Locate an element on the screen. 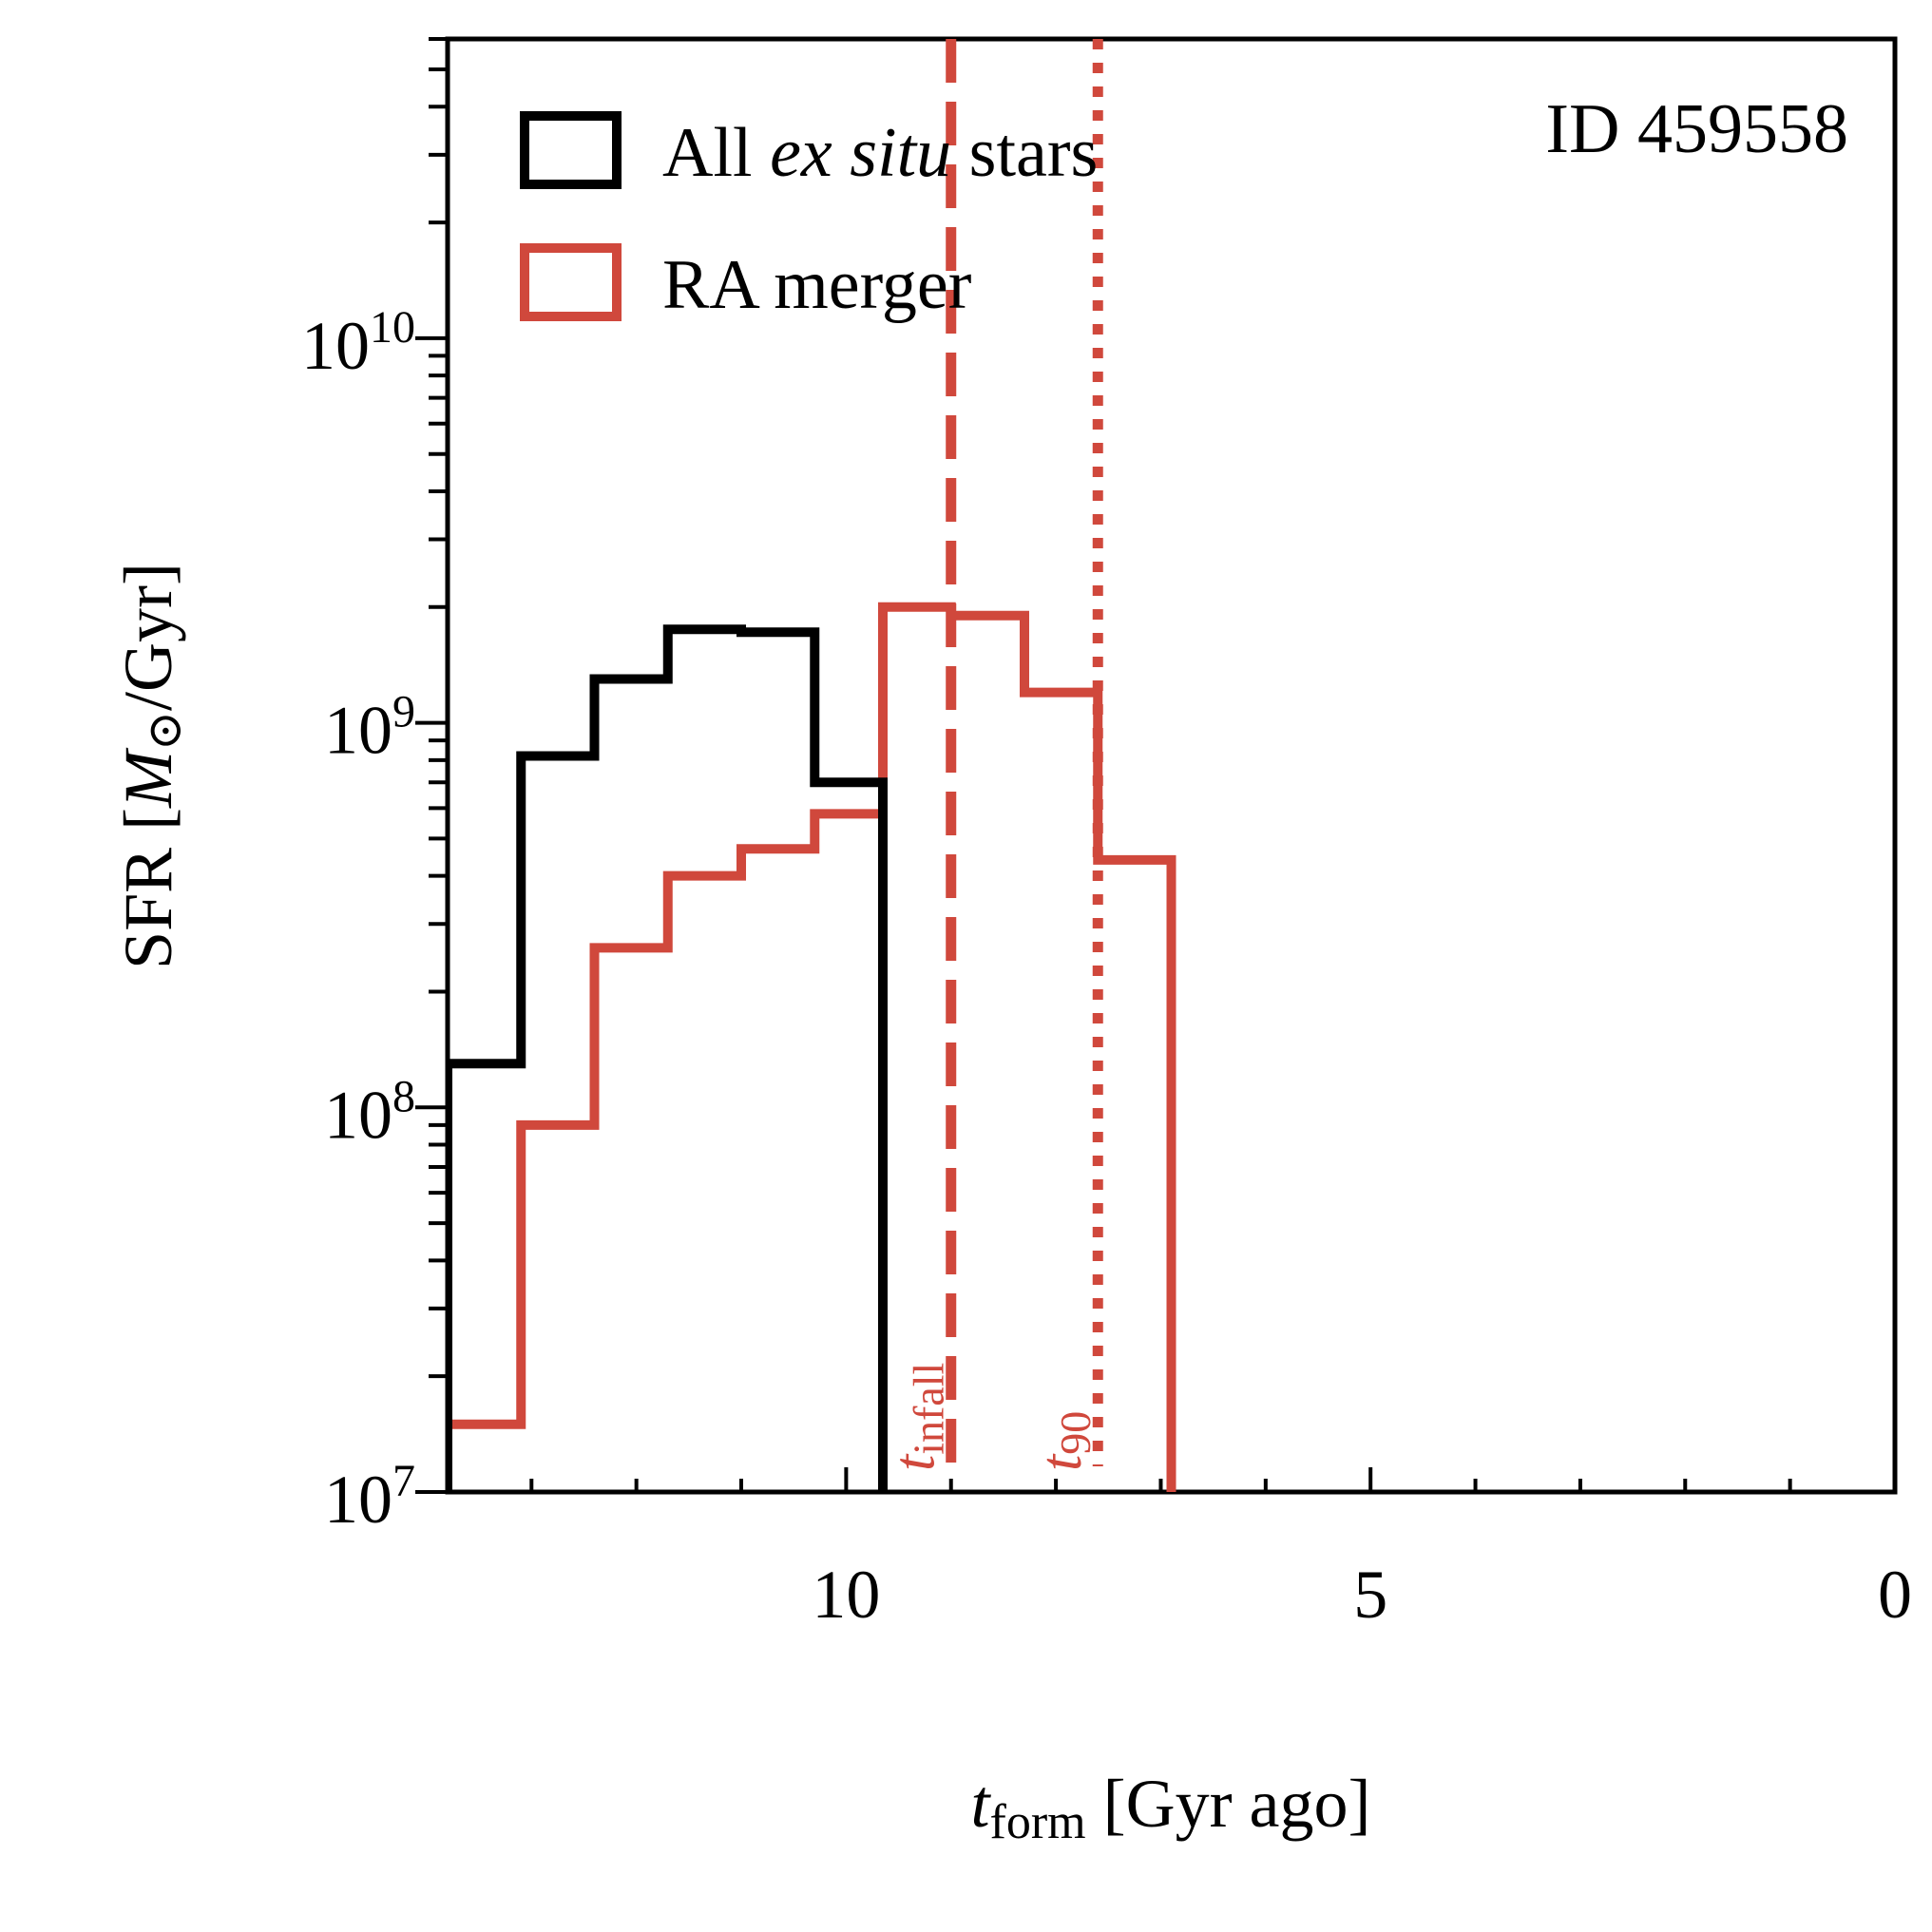  x-label-unit: [Gyr ago] is located at coordinates (1228, 1804).